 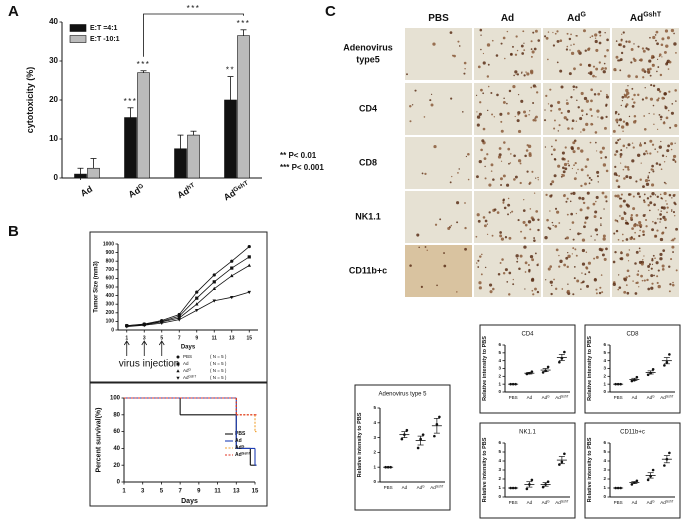 I want to click on x-axis-label: Days, so click(x=188, y=348).